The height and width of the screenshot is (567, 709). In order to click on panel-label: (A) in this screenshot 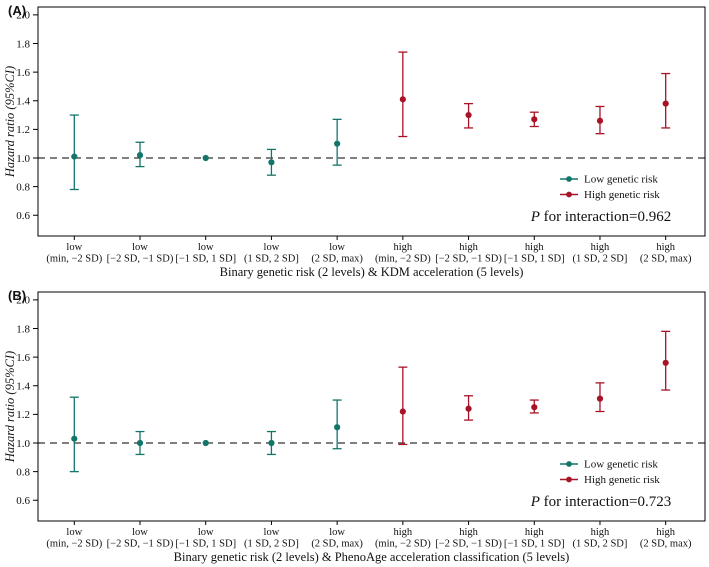, I will do `click(17, 10)`.